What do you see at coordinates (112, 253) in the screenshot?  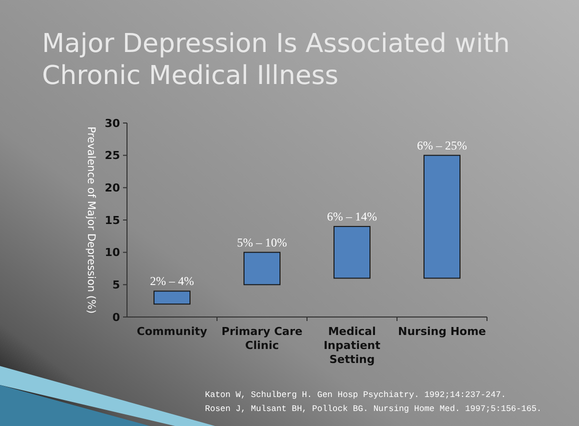 I see `y-tick-label: 10` at bounding box center [112, 253].